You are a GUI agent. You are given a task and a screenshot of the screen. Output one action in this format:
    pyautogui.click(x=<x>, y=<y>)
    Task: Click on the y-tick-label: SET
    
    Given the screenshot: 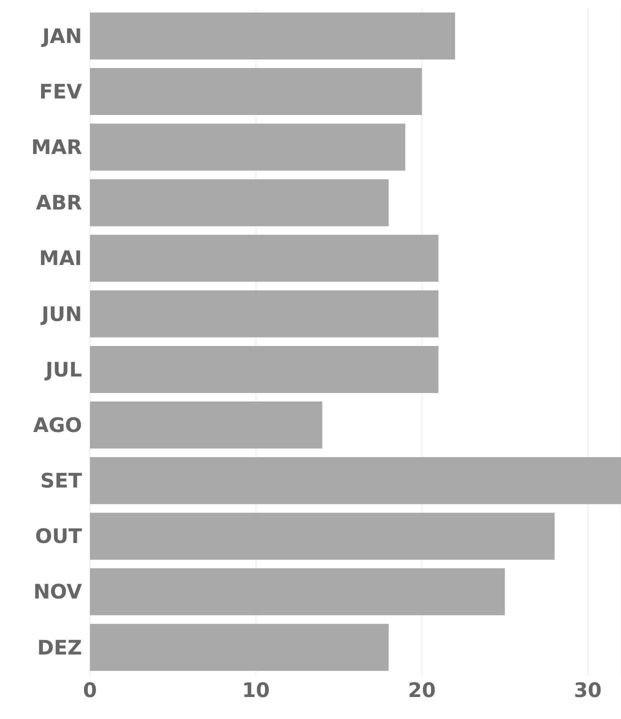 What is the action you would take?
    pyautogui.click(x=61, y=480)
    